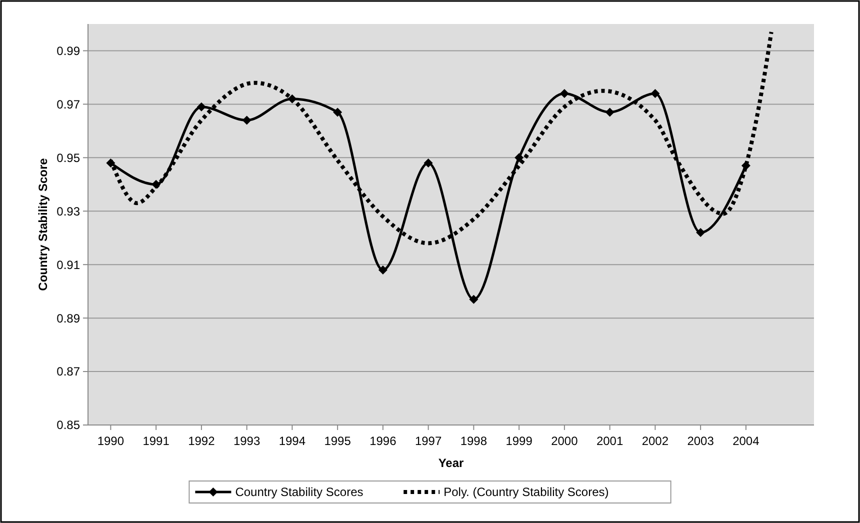 This screenshot has width=860, height=523. Describe the element at coordinates (519, 441) in the screenshot. I see `x-tick-label: 1999` at that location.